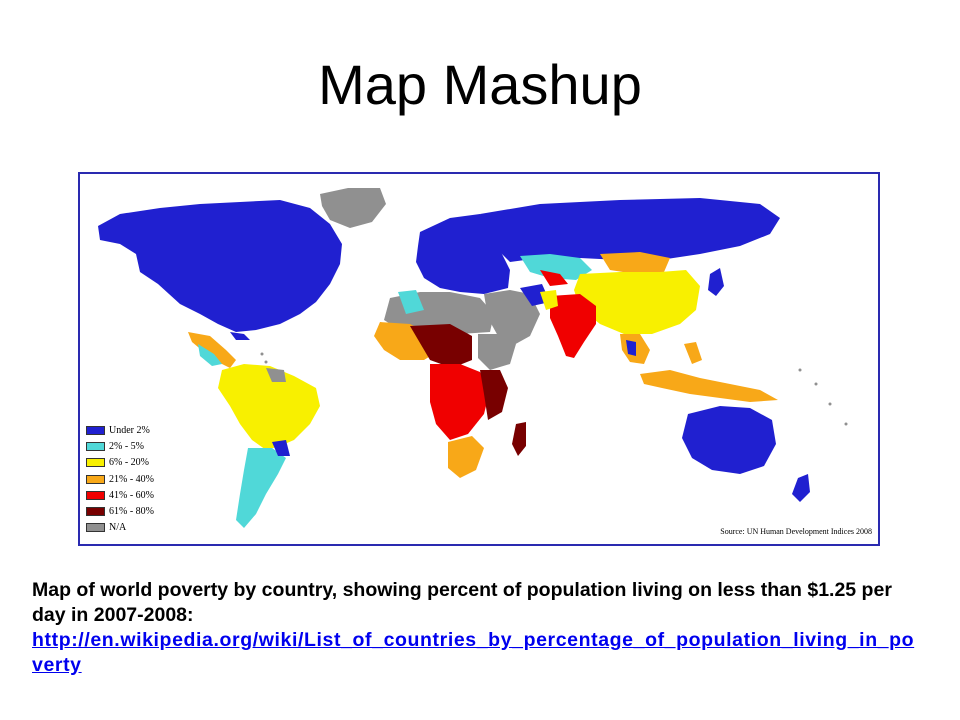  I want to click on region-madagascar, so click(519, 439).